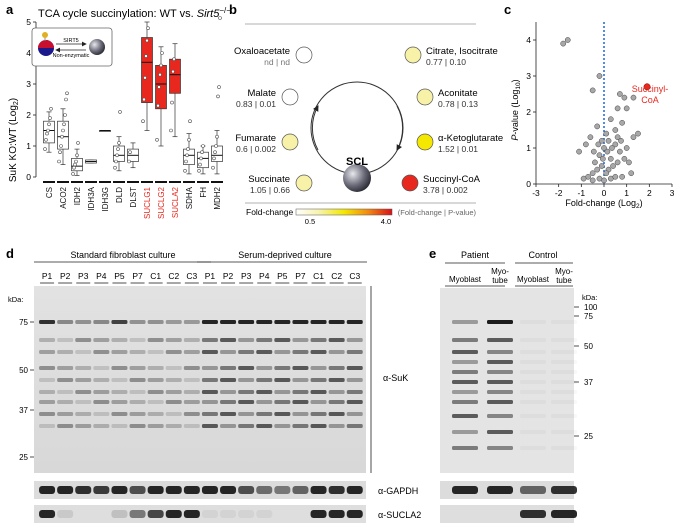  Describe the element at coordinates (26, 390) in the screenshot. I see `mw-markers-d: 75 50 37 25` at that location.